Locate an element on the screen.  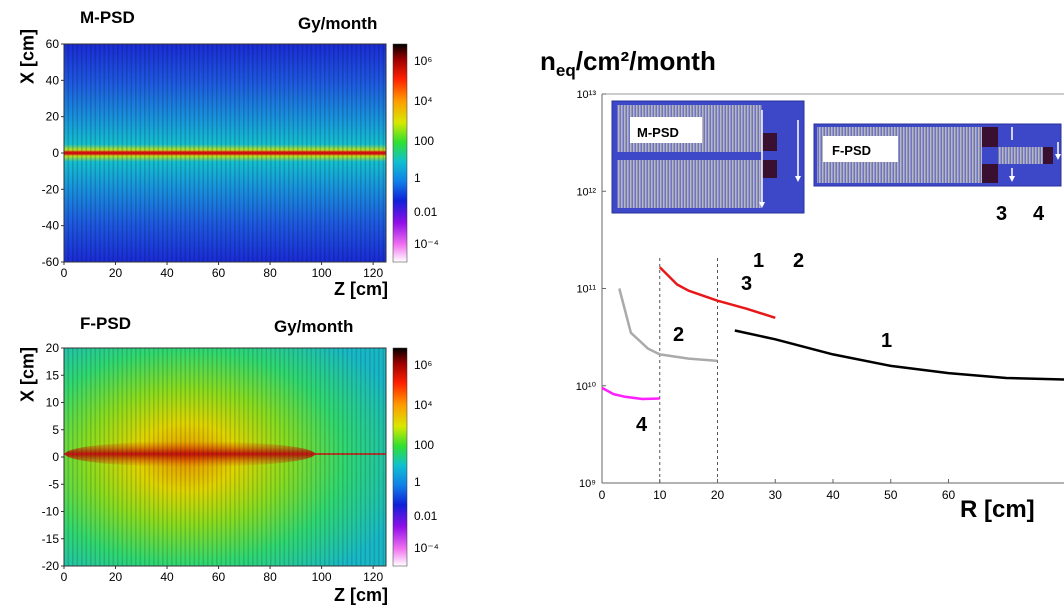
fpsd-inset-label-box is located at coordinates (860, 149).